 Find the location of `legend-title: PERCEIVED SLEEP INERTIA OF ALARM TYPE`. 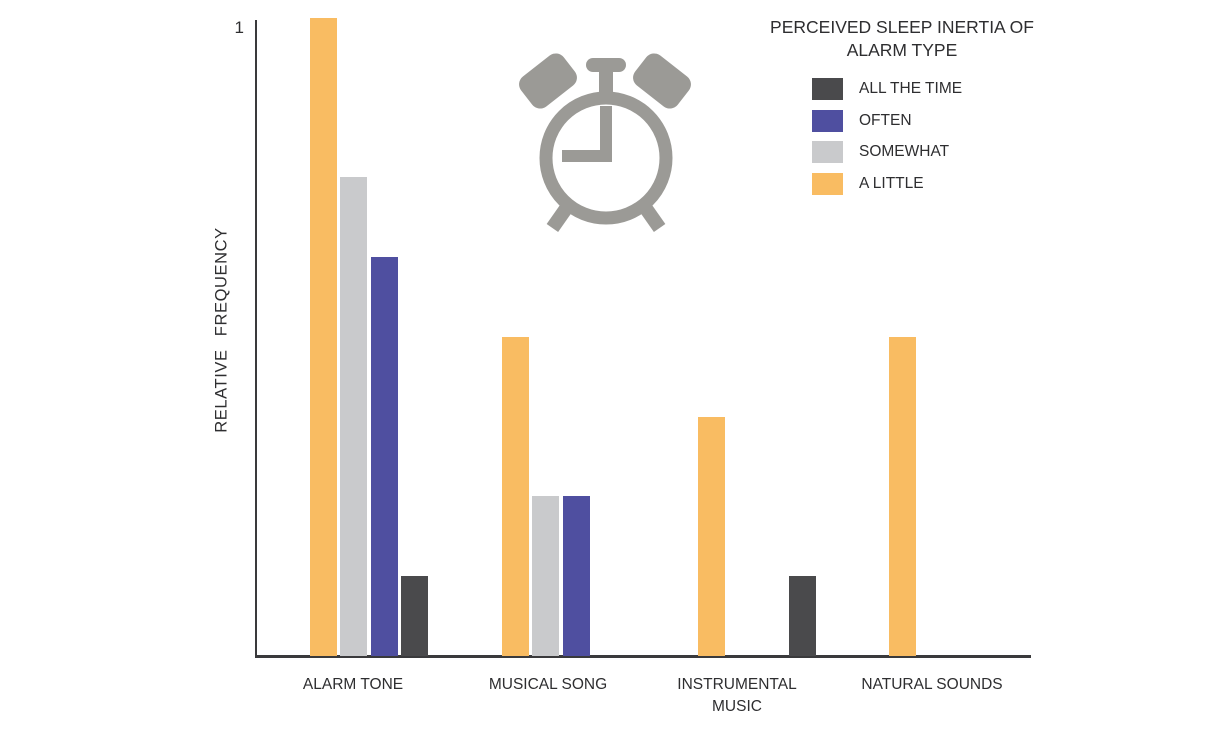

legend-title: PERCEIVED SLEEP INERTIA OF ALARM TYPE is located at coordinates (902, 39).